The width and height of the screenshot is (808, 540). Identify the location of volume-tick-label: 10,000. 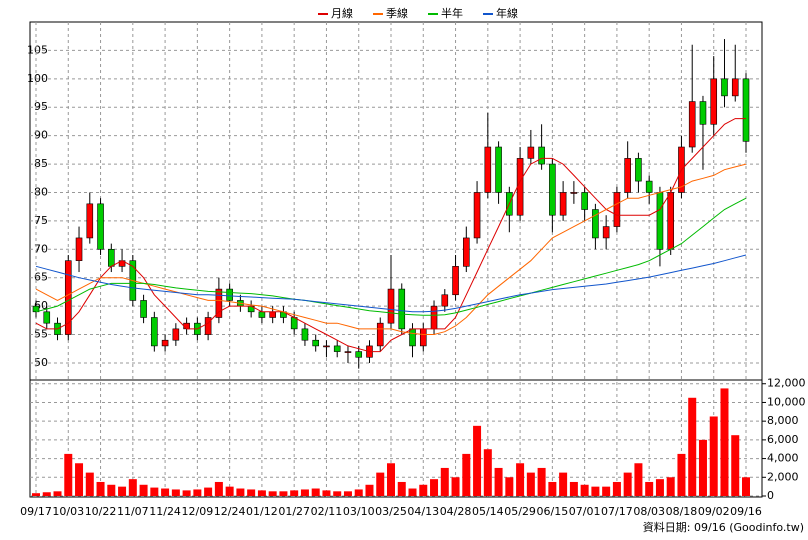
(786, 401).